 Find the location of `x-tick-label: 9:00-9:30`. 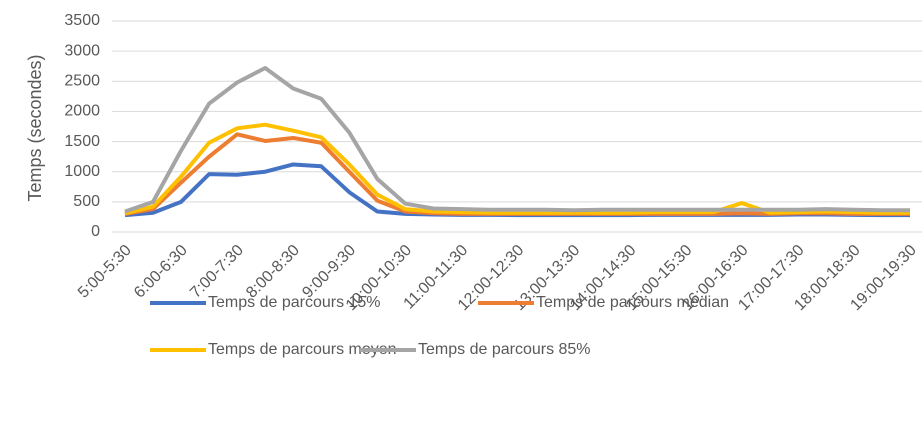

x-tick-label: 9:00-9:30 is located at coordinates (329, 272).